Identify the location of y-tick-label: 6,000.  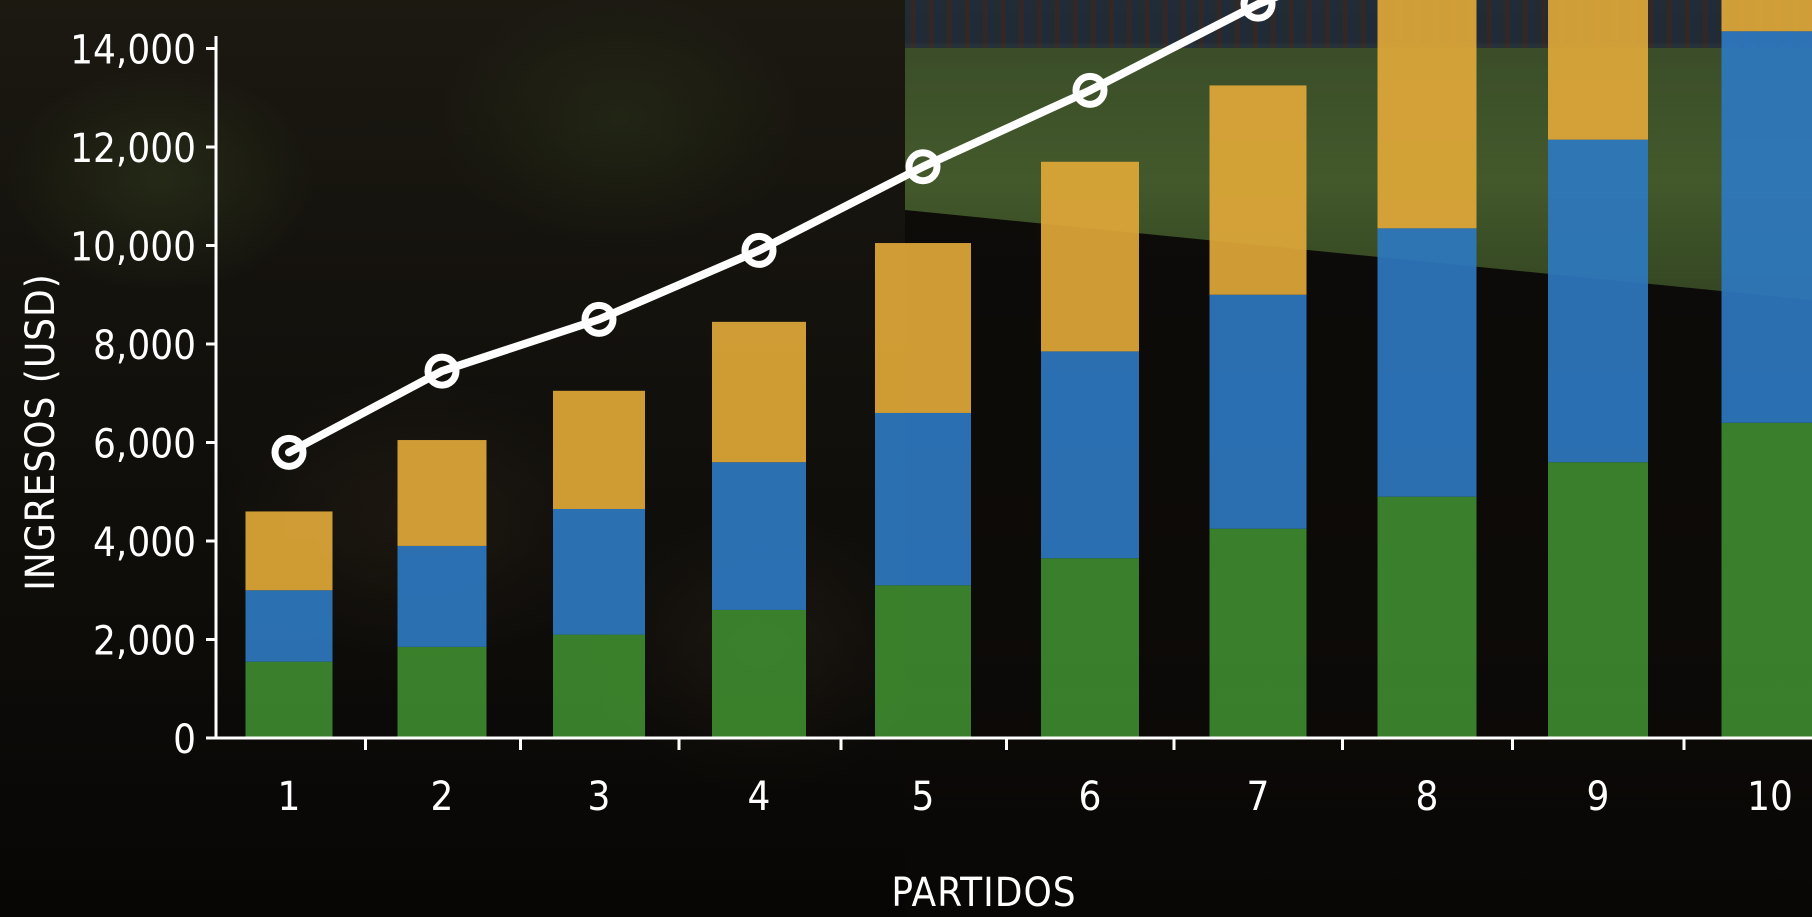
(144, 445).